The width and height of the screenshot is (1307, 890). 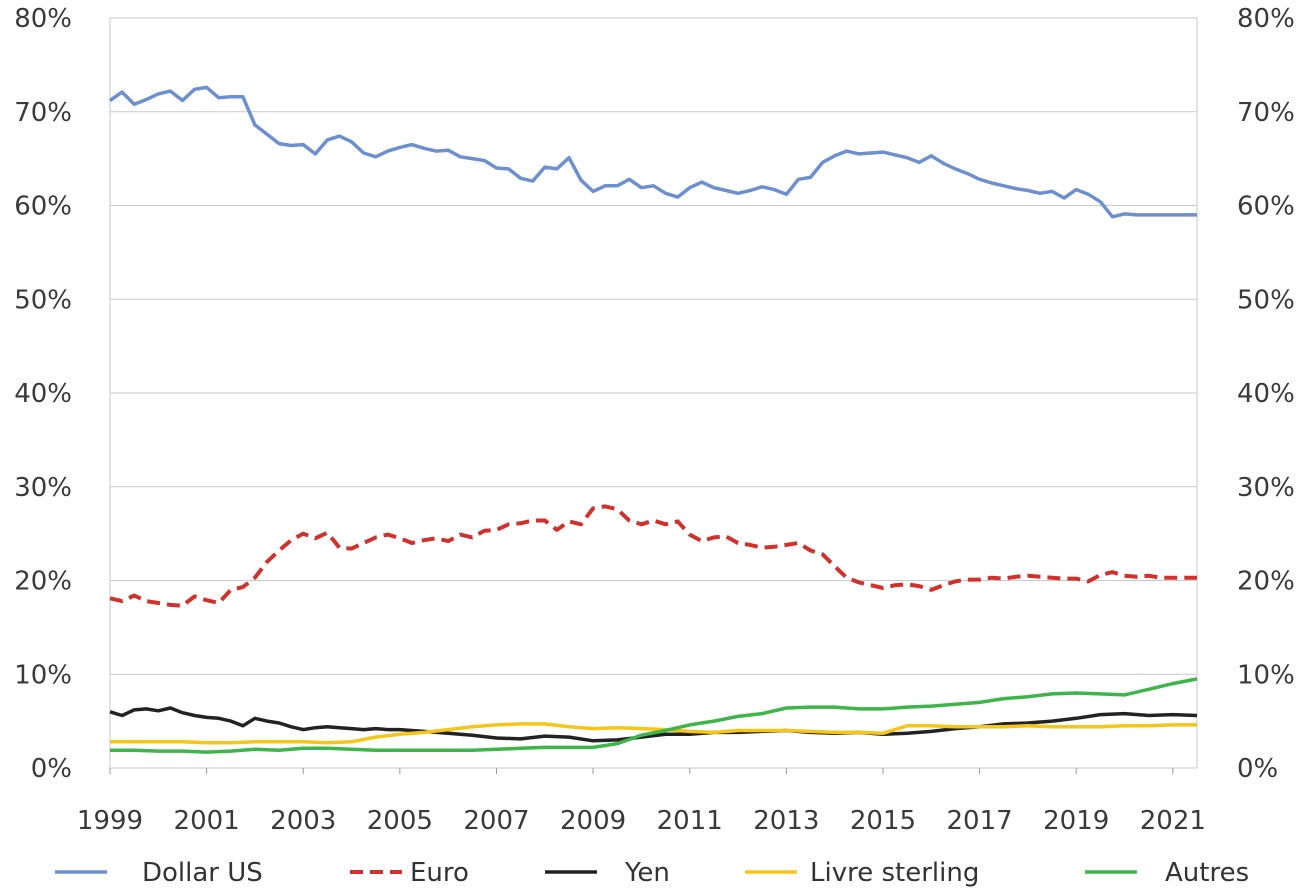 What do you see at coordinates (496, 821) in the screenshot?
I see `x-tick-label: 2007` at bounding box center [496, 821].